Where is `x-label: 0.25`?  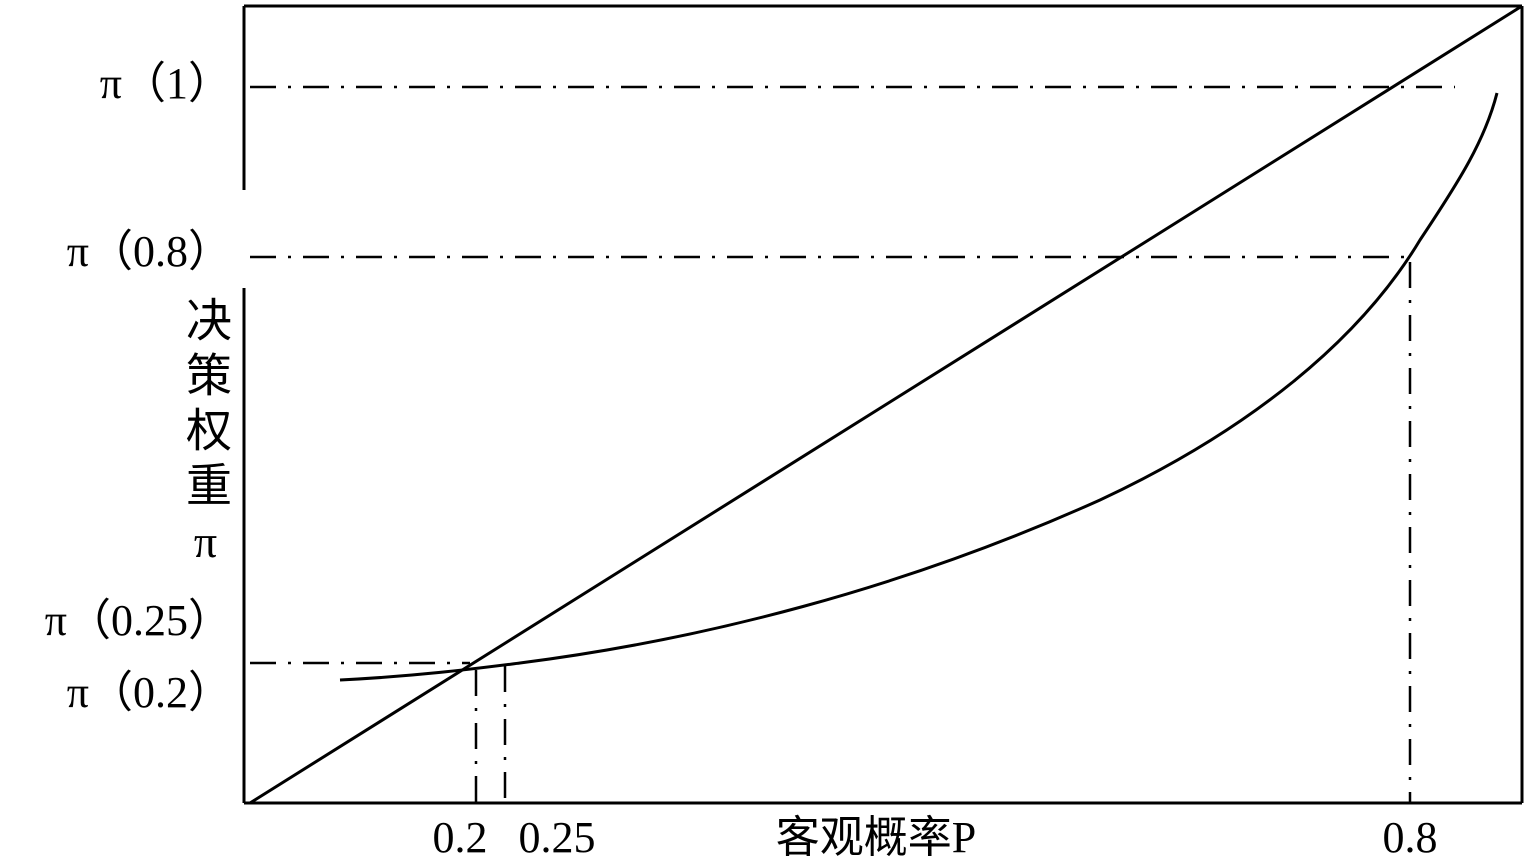 x-label: 0.25 is located at coordinates (557, 837).